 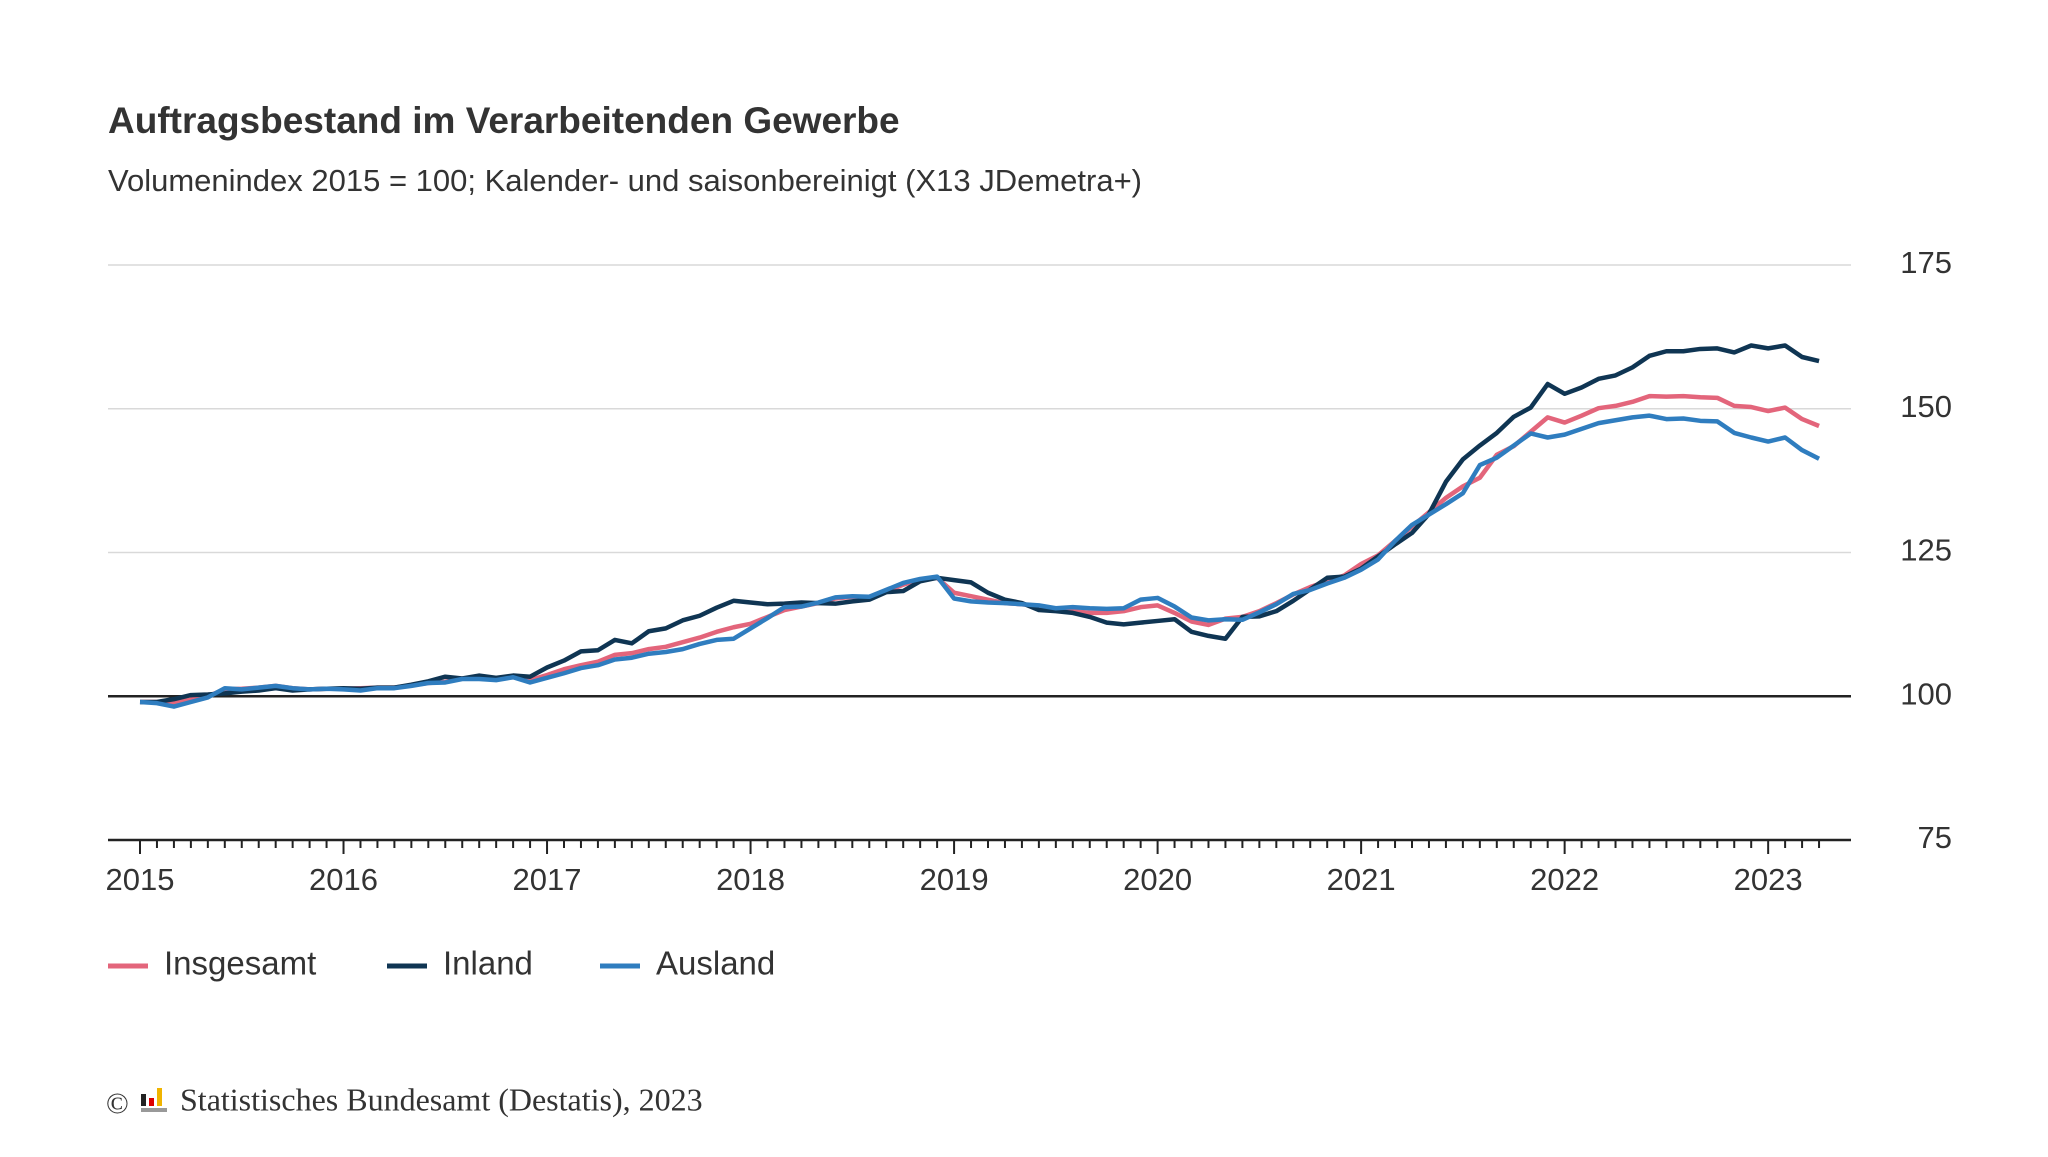 I want to click on x-tick-label: 2020, so click(x=1157, y=879).